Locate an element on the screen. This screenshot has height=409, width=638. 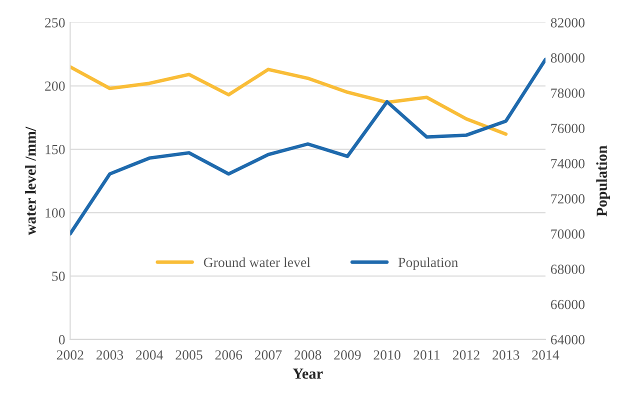
y2-tick-label: 80000 is located at coordinates (567, 58).